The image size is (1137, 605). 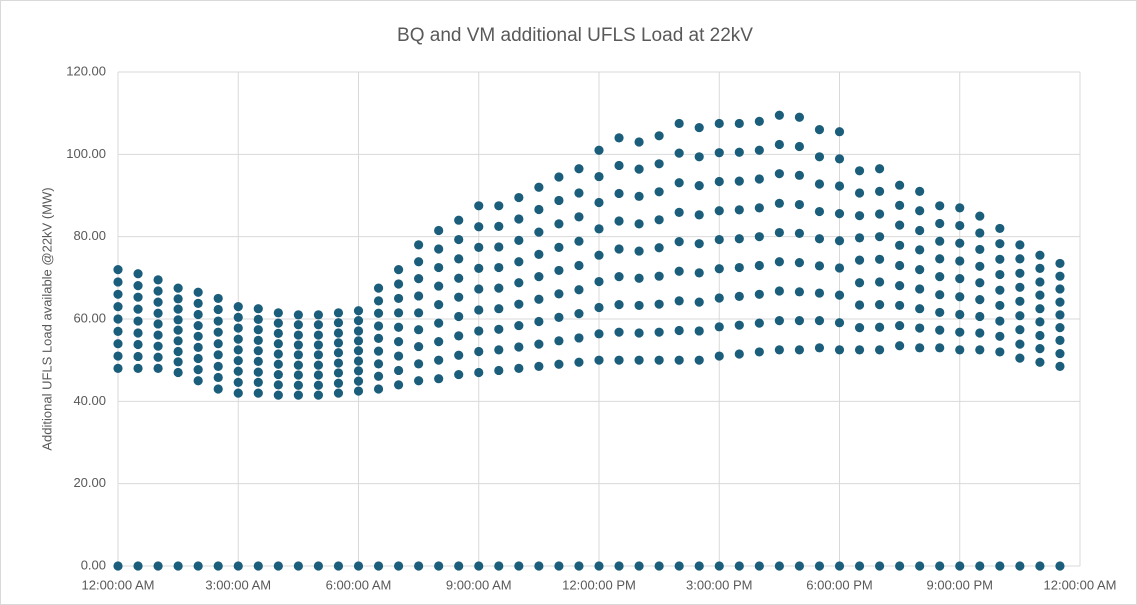 What do you see at coordinates (960, 584) in the screenshot?
I see `x-tick-label: 9:00:00 PM` at bounding box center [960, 584].